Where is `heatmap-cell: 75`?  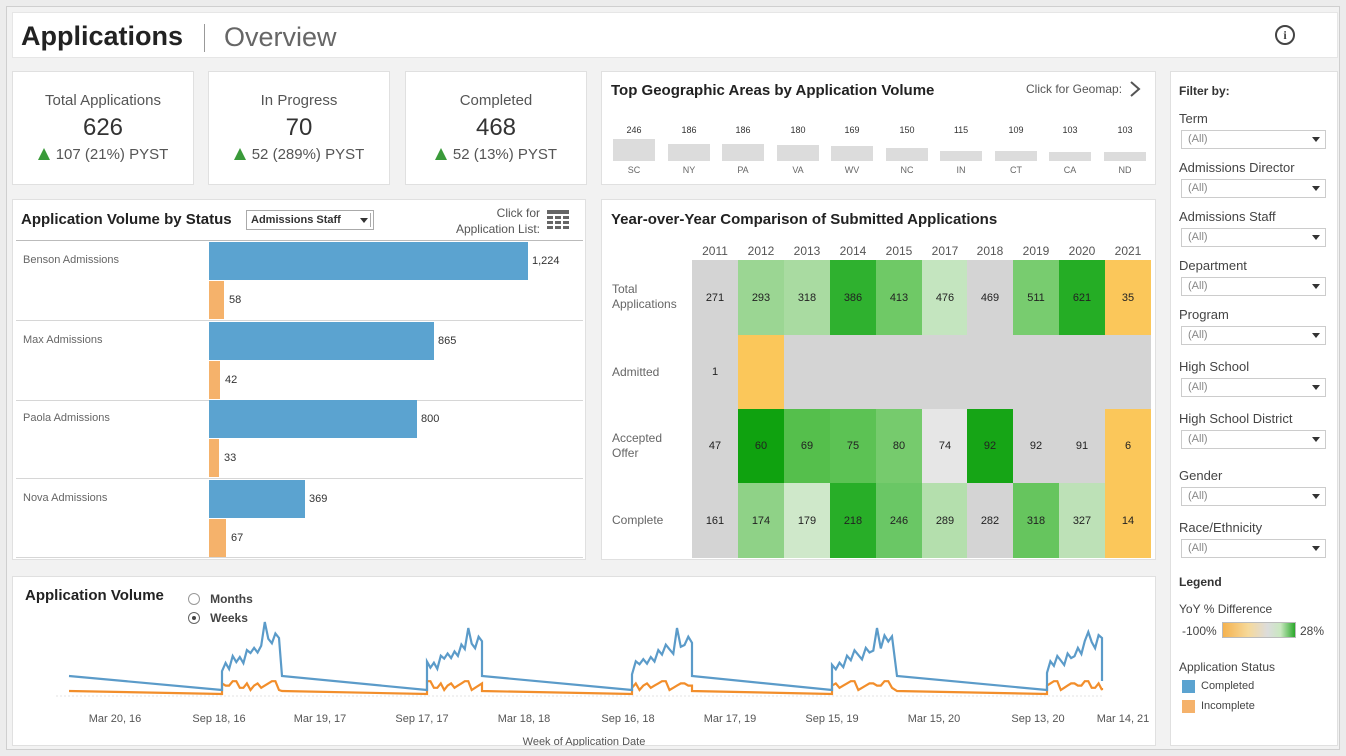
heatmap-cell: 75 is located at coordinates (853, 446).